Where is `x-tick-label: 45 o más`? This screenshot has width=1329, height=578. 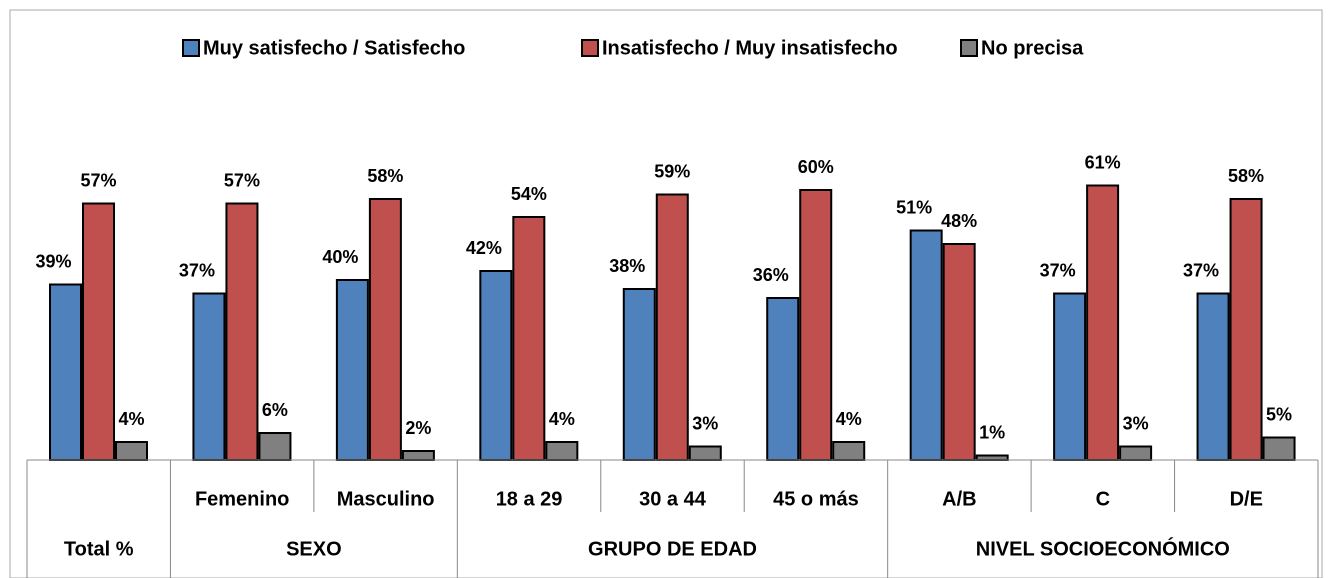
x-tick-label: 45 o más is located at coordinates (816, 499).